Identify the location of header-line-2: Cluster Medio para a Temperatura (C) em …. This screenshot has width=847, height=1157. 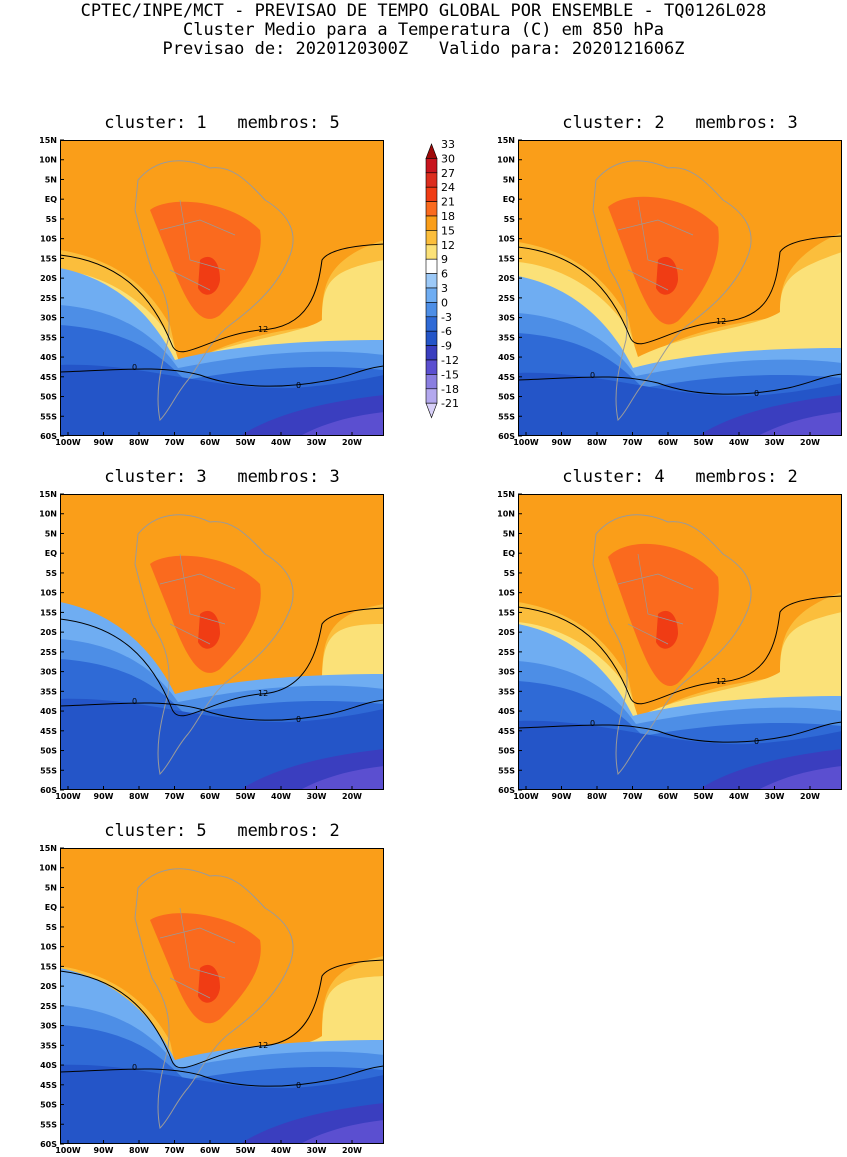
(423, 30).